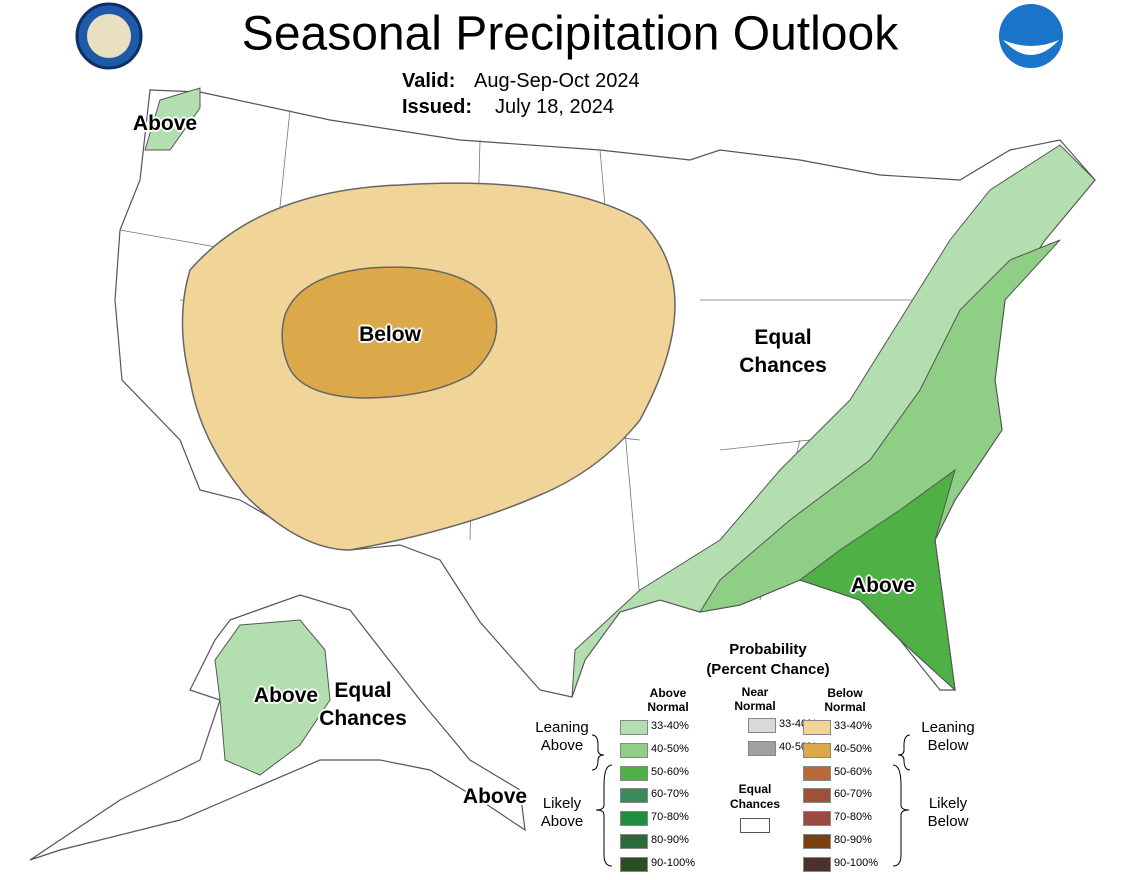 The width and height of the screenshot is (1140, 880). What do you see at coordinates (557, 81) in the screenshot?
I see `valid: Aug-Sep-Oct 2024` at bounding box center [557, 81].